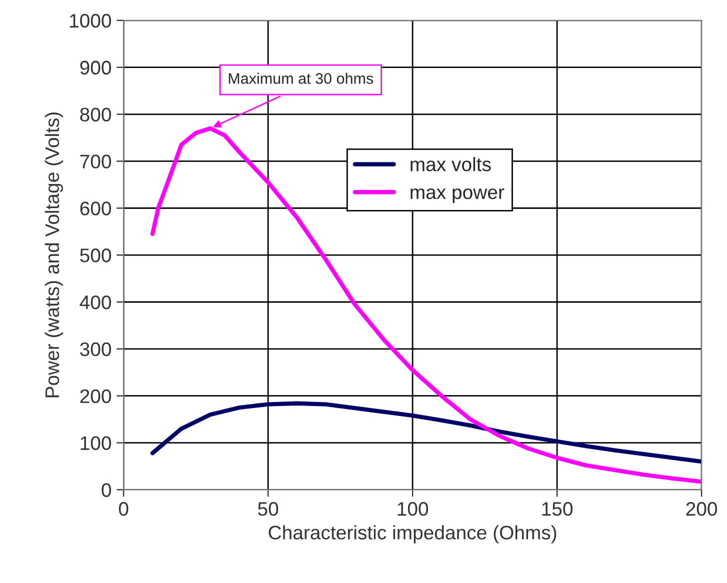  What do you see at coordinates (96, 349) in the screenshot?
I see `y-tick-label: 300` at bounding box center [96, 349].